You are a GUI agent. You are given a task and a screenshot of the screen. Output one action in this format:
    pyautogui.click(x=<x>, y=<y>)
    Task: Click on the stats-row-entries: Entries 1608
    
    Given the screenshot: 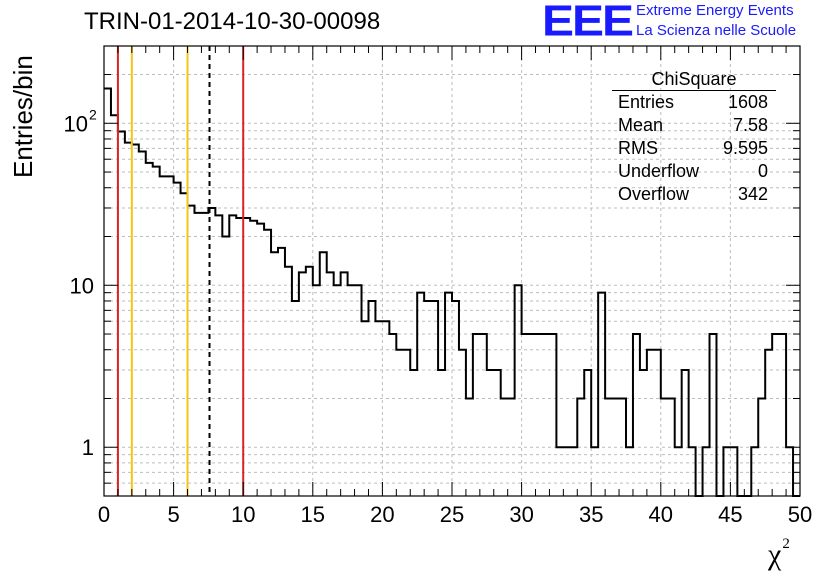 What is the action you would take?
    pyautogui.click(x=694, y=102)
    